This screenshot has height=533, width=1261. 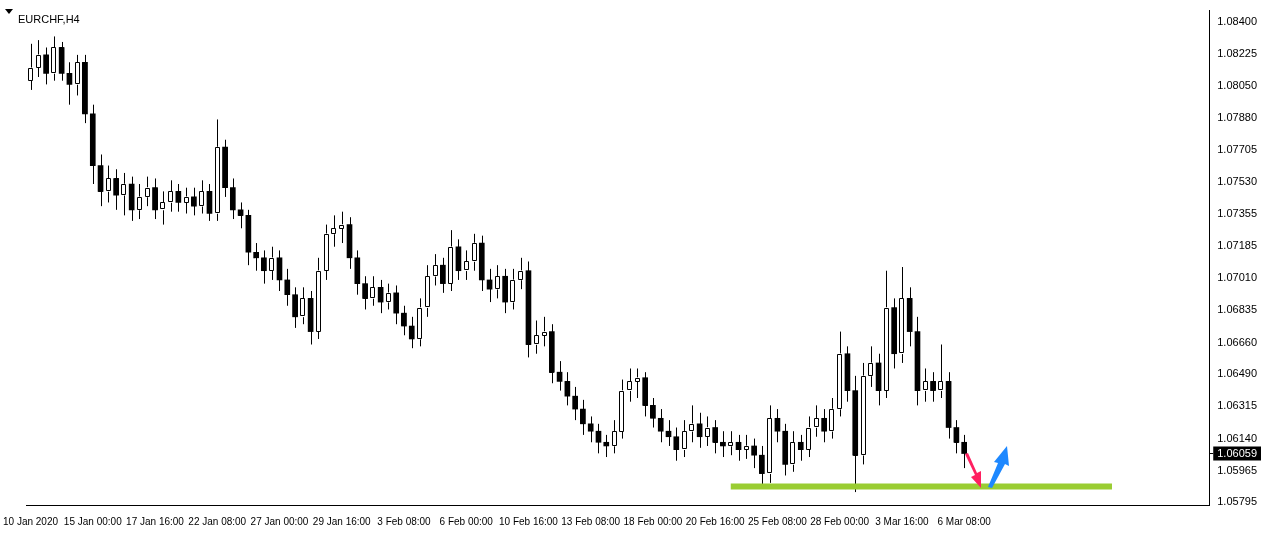 What do you see at coordinates (217, 521) in the screenshot?
I see `x-tick-label: 22 Jan 08:00` at bounding box center [217, 521].